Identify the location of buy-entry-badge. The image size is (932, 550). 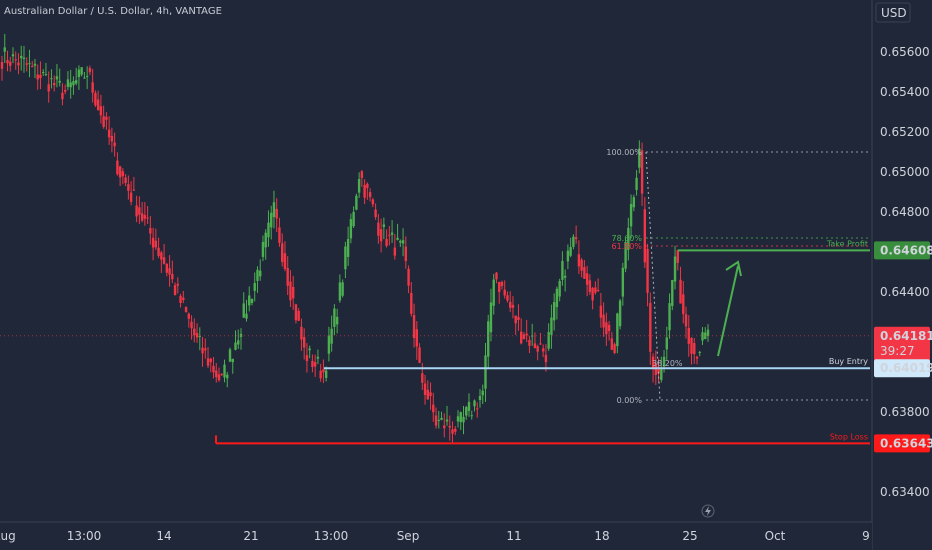
(902, 368).